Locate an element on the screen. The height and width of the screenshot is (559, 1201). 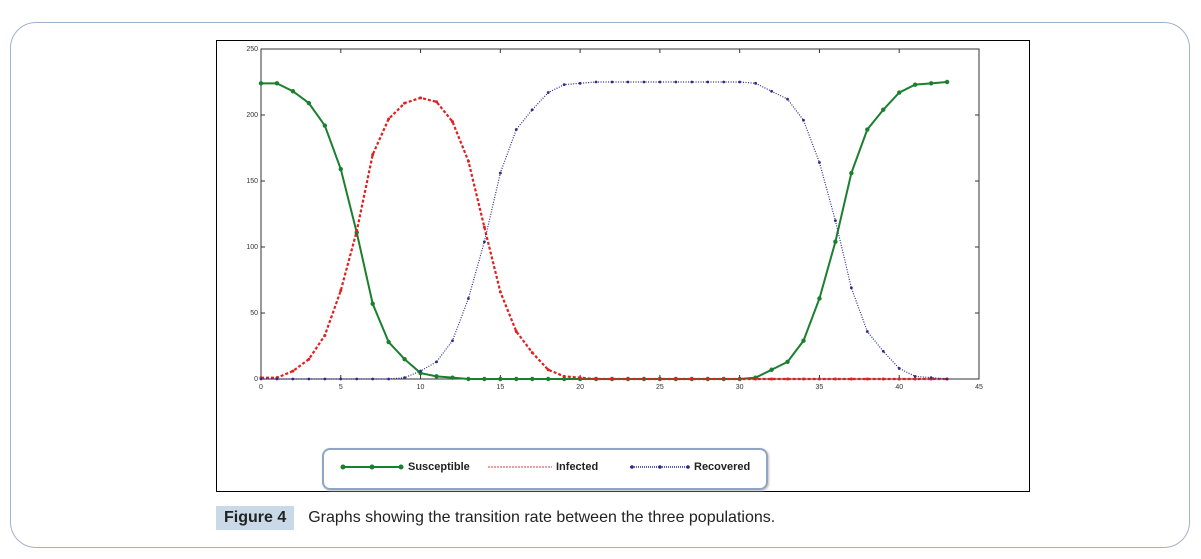
x-tick-label: 45 is located at coordinates (979, 387).